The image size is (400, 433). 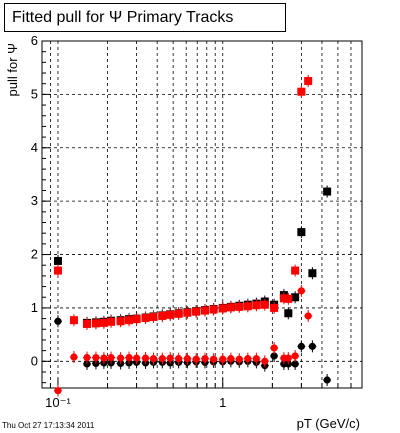 What do you see at coordinates (123, 17) in the screenshot?
I see `chart-title: Fitted pull for Ψ Primary Tracks` at bounding box center [123, 17].